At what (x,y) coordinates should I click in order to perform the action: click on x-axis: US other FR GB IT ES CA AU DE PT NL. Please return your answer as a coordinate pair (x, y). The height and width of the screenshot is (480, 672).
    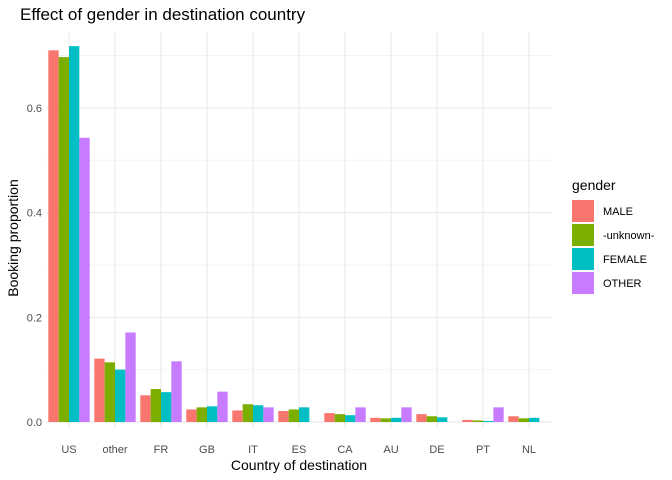
    Looking at the image, I should click on (298, 450).